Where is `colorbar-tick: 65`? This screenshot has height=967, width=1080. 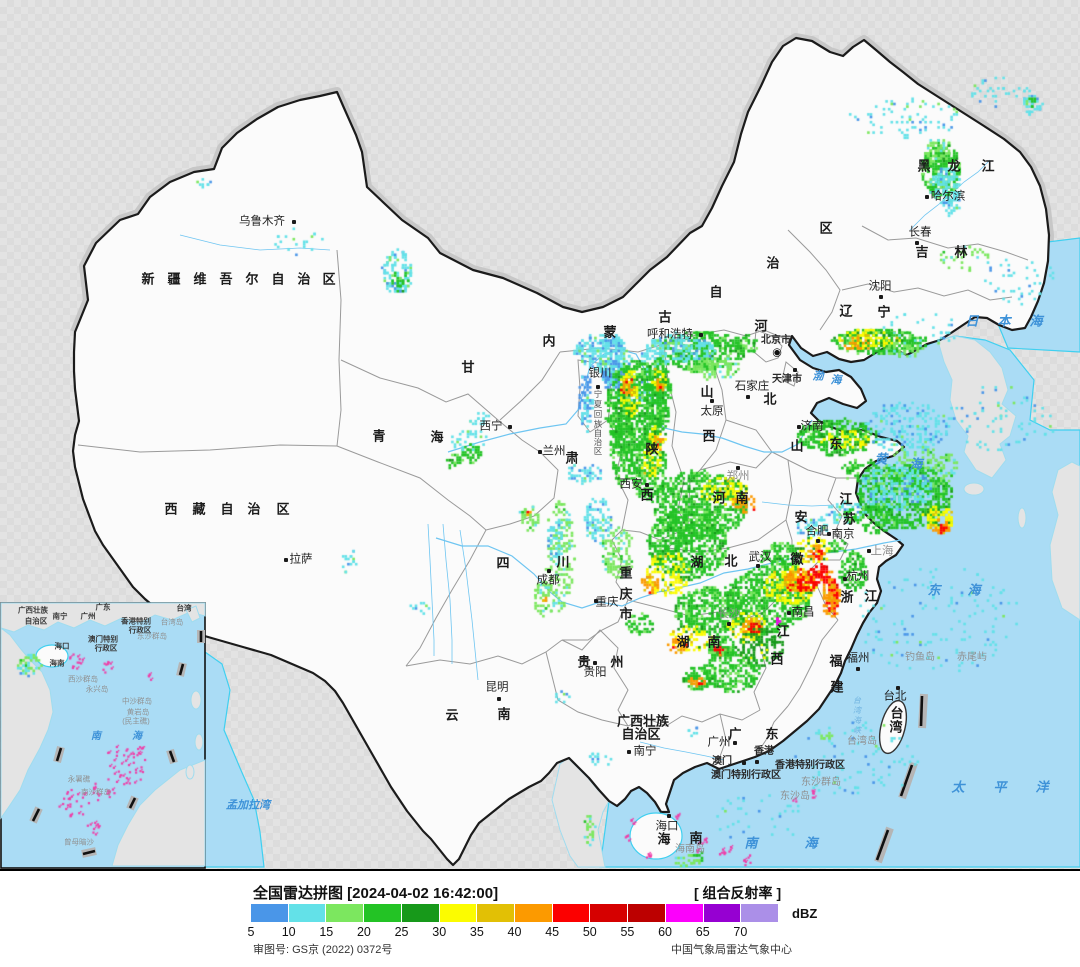
colorbar-tick: 65 is located at coordinates (702, 932).